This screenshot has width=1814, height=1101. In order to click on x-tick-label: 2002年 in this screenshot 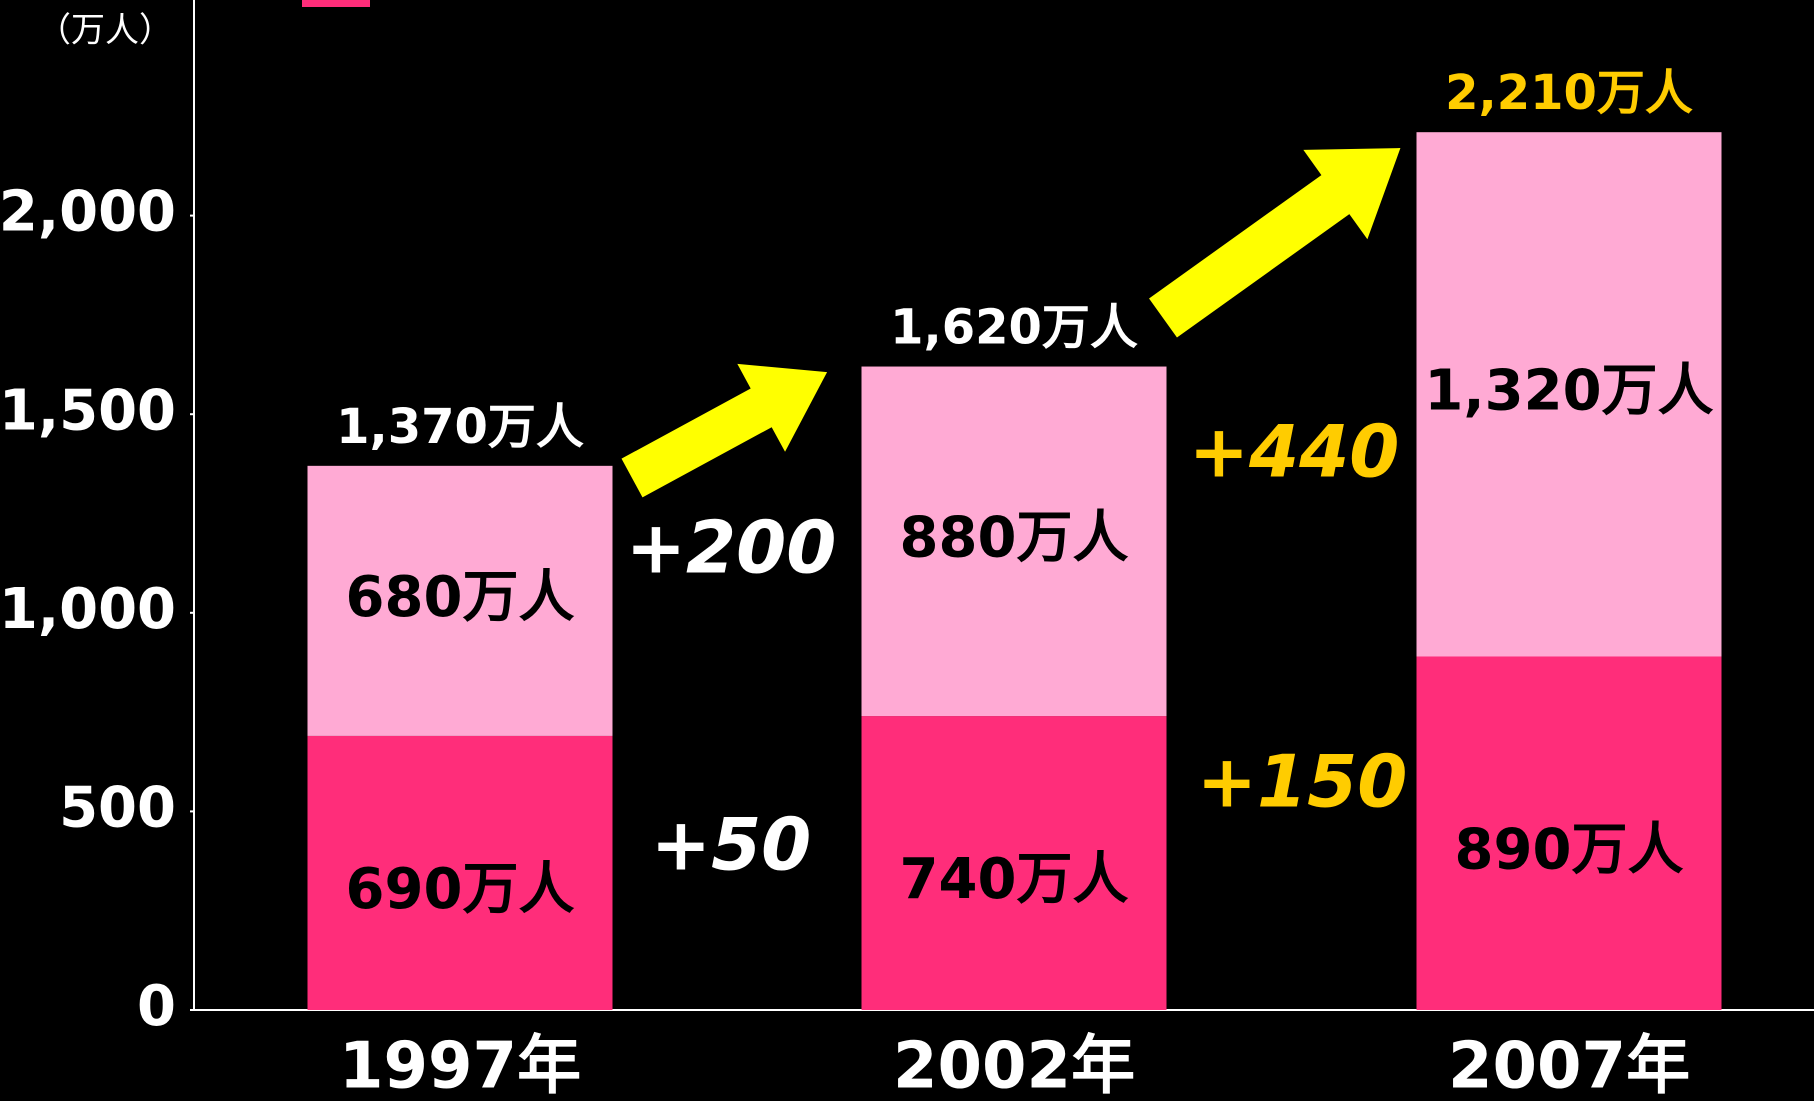, I will do `click(1014, 1065)`.